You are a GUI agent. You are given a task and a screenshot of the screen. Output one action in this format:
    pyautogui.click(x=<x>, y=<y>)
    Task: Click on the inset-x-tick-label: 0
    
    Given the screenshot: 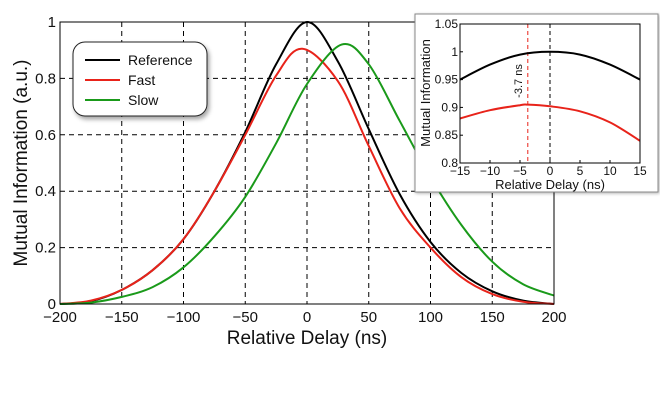 What is the action you would take?
    pyautogui.click(x=550, y=171)
    